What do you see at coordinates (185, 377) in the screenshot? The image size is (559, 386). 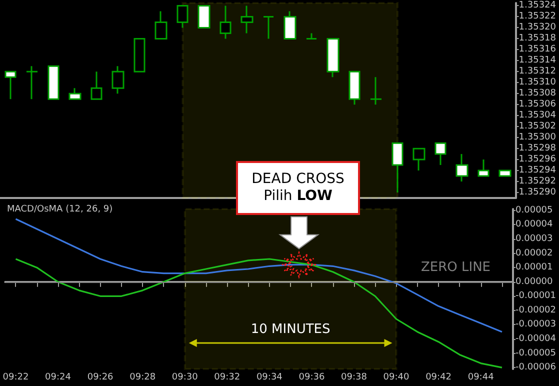 I see `x-tick-label: 09:30` at bounding box center [185, 377].